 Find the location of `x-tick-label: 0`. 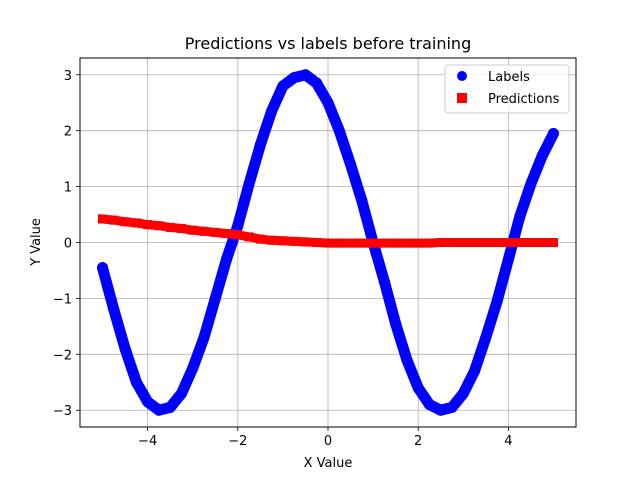

x-tick-label: 0 is located at coordinates (328, 441).